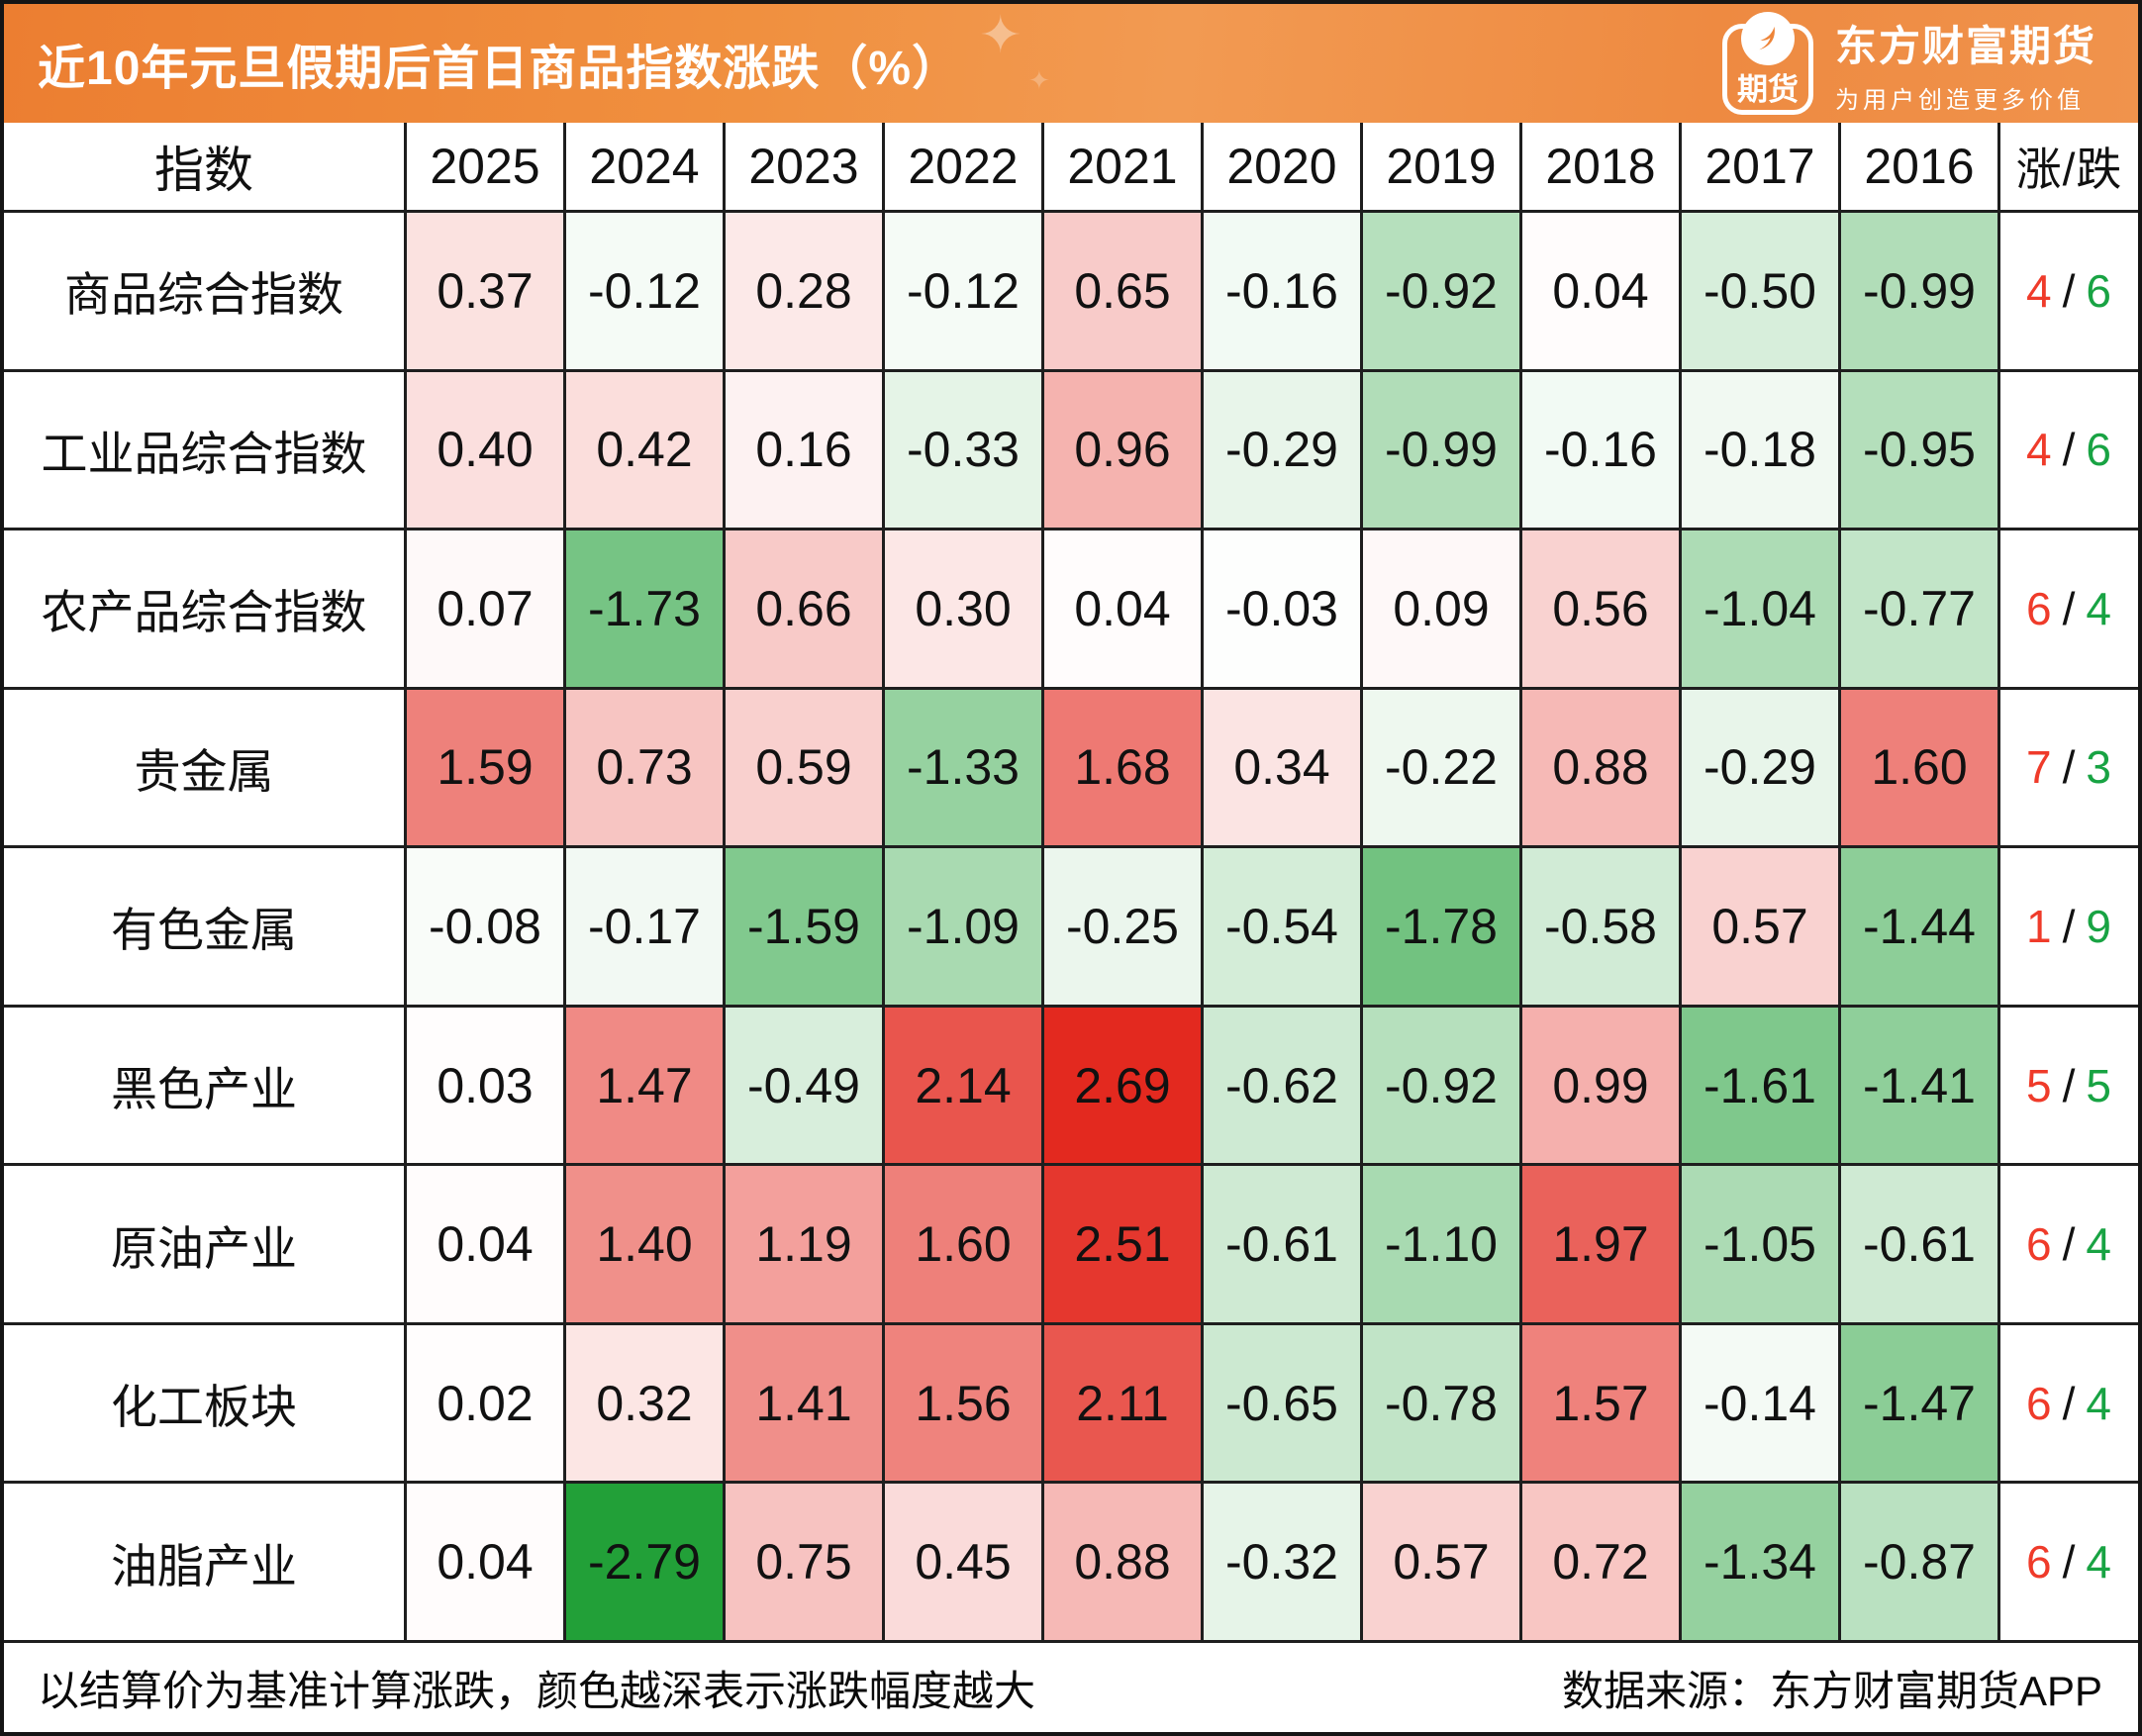 This screenshot has height=1736, width=2142. Describe the element at coordinates (1758, 925) in the screenshot. I see `value-cell: 0.57` at that location.